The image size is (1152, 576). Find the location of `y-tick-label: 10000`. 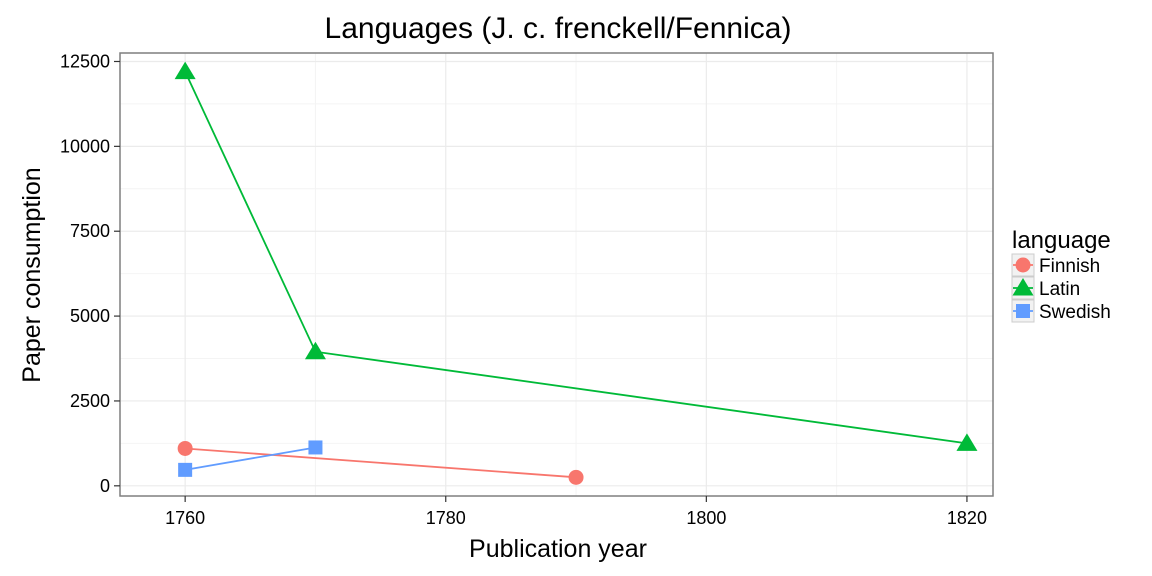

y-tick-label: 10000 is located at coordinates (85, 146).